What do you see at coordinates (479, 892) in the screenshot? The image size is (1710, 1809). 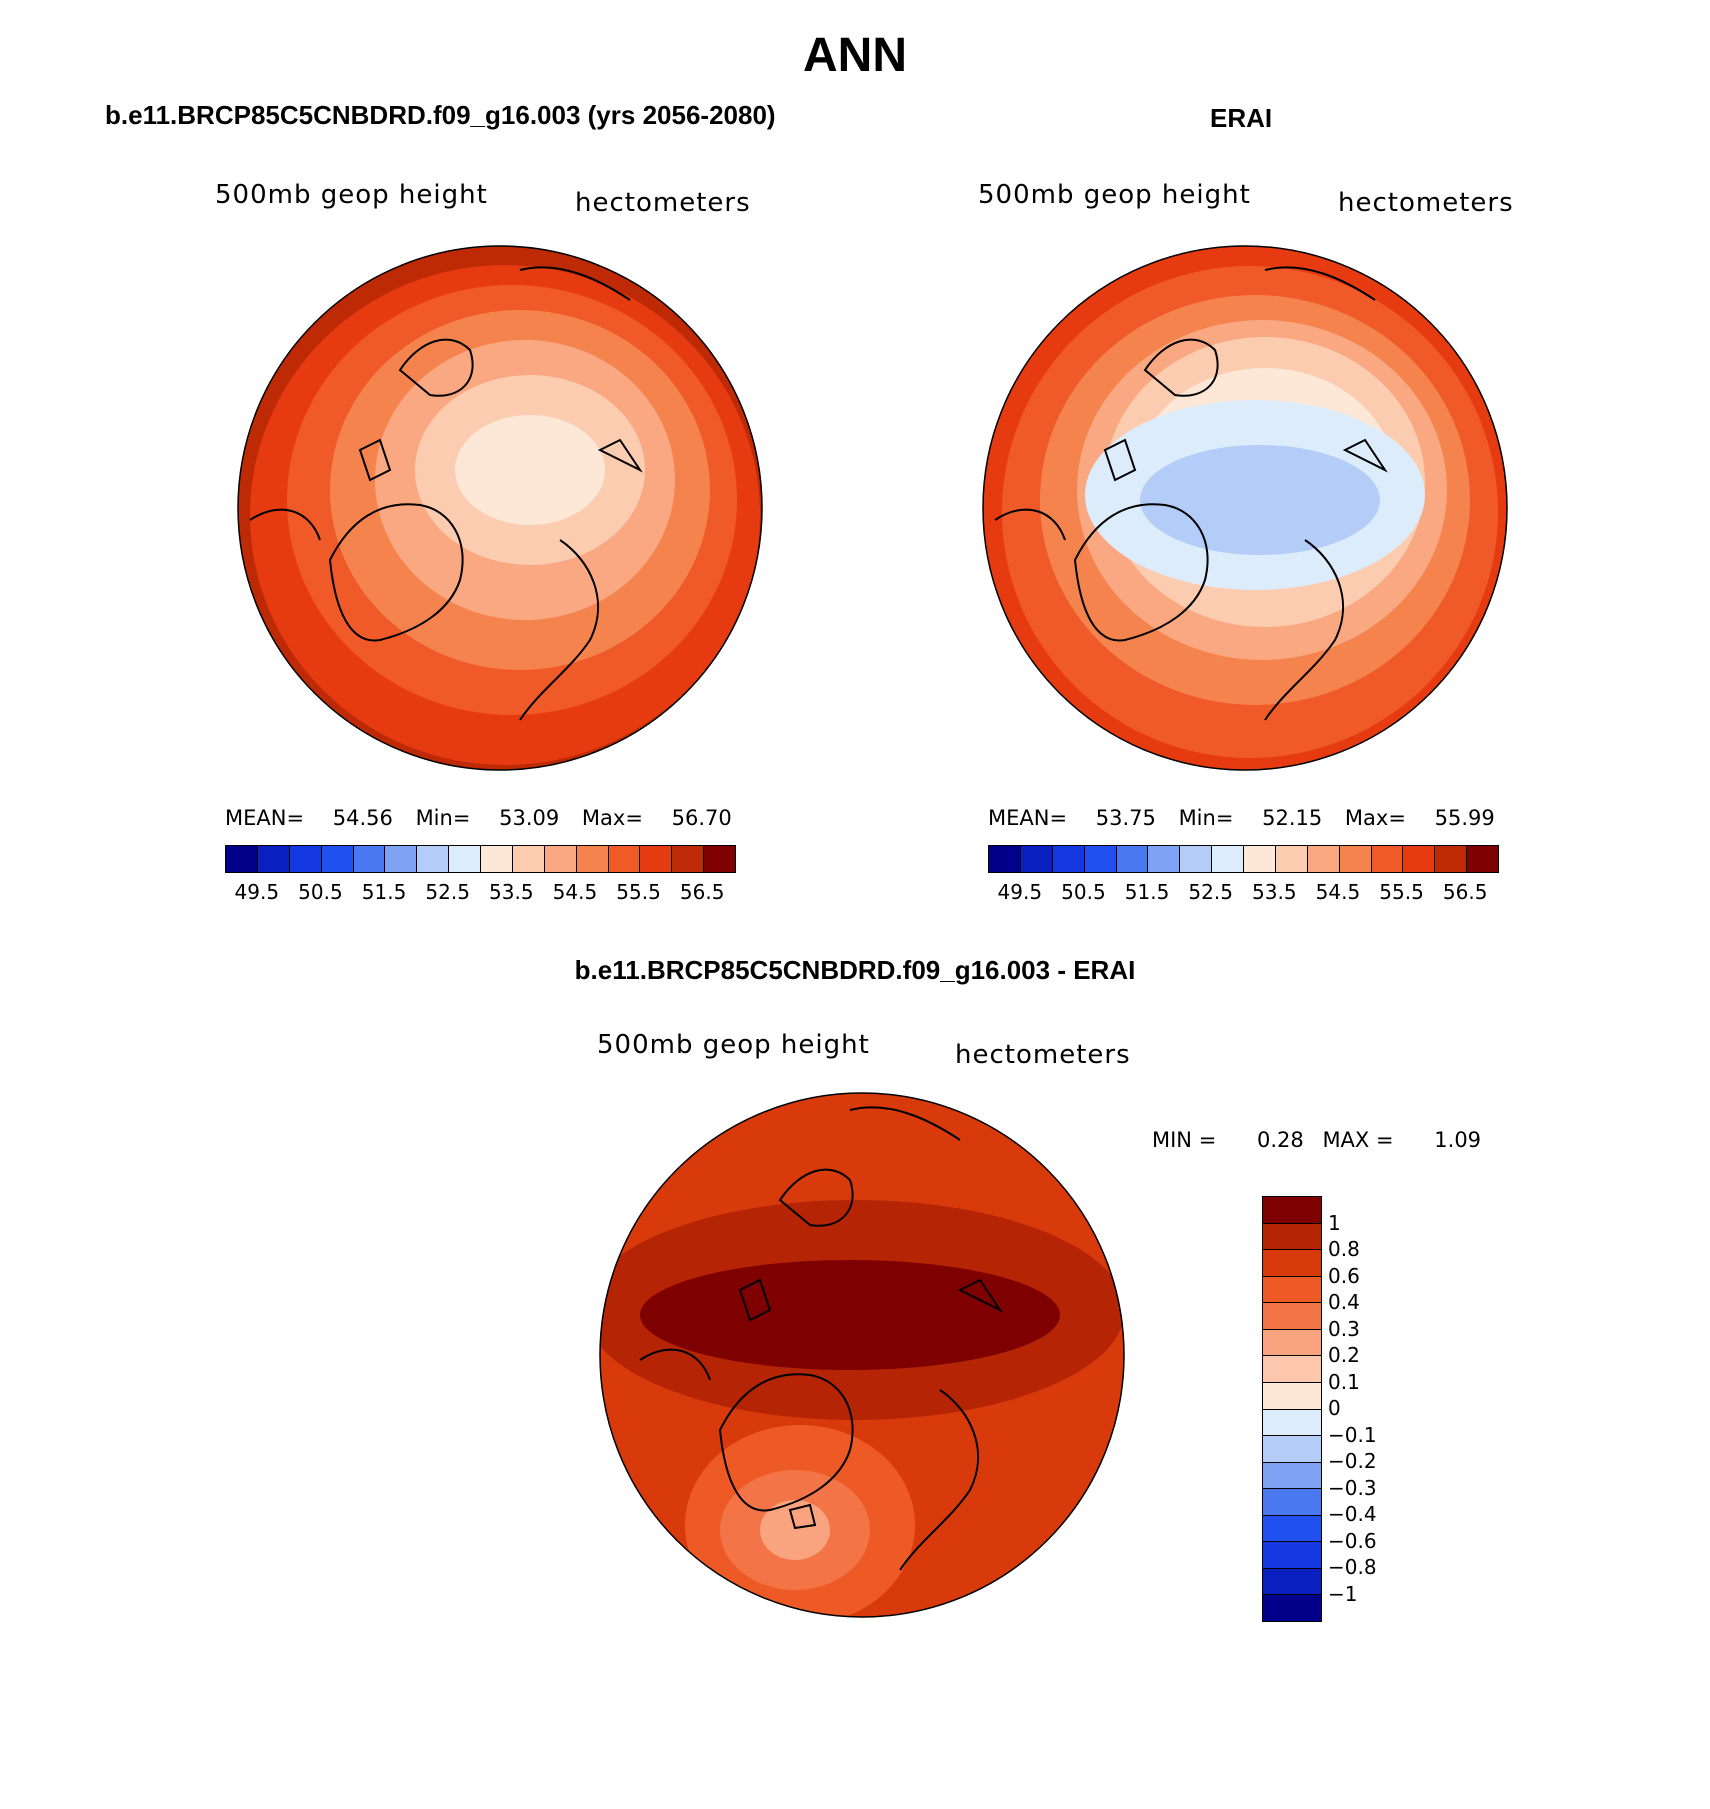 I see `model-colorbar-labels: 49.5 50.5 51.5 52.5 53.5 54.5 55.5 56.5` at bounding box center [479, 892].